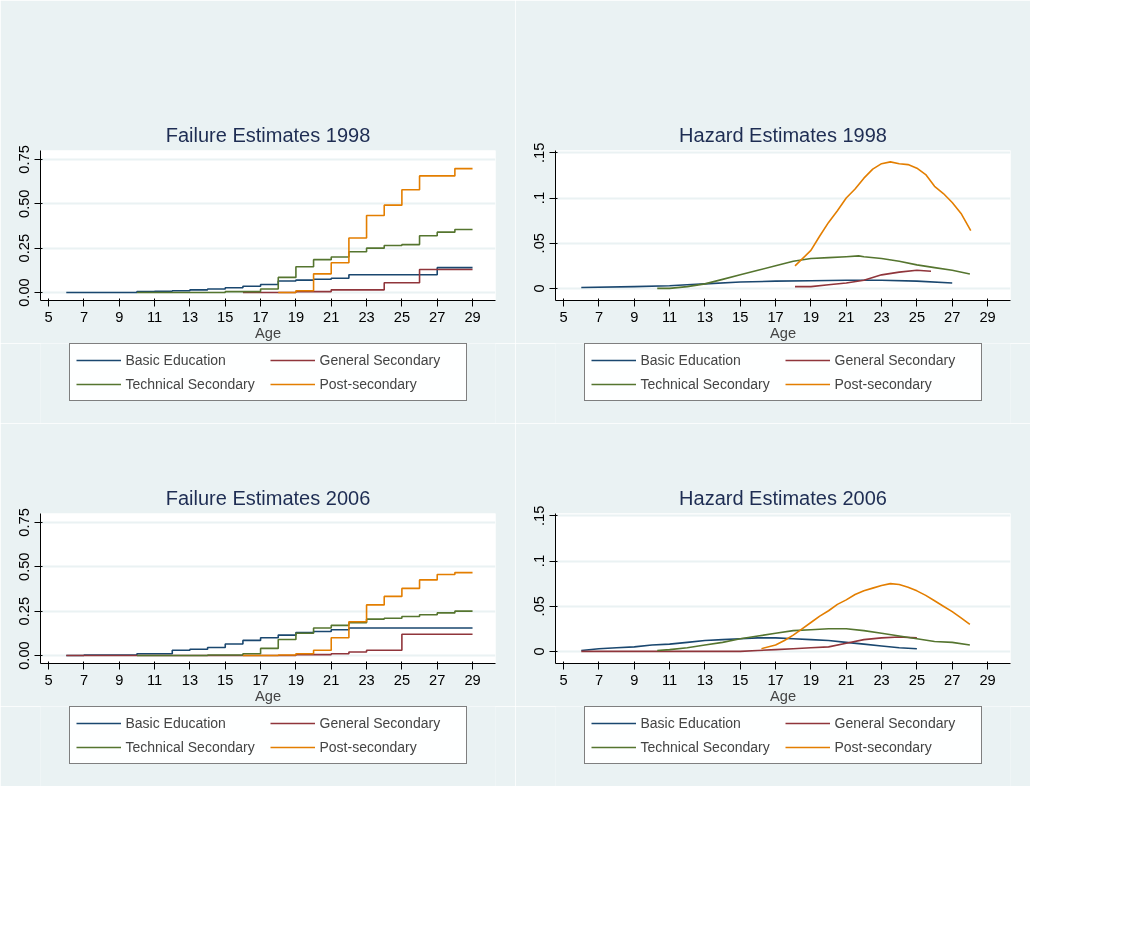 This screenshot has height=935, width=1122. I want to click on chart-title: Hazard Estimates 2006, so click(783, 497).